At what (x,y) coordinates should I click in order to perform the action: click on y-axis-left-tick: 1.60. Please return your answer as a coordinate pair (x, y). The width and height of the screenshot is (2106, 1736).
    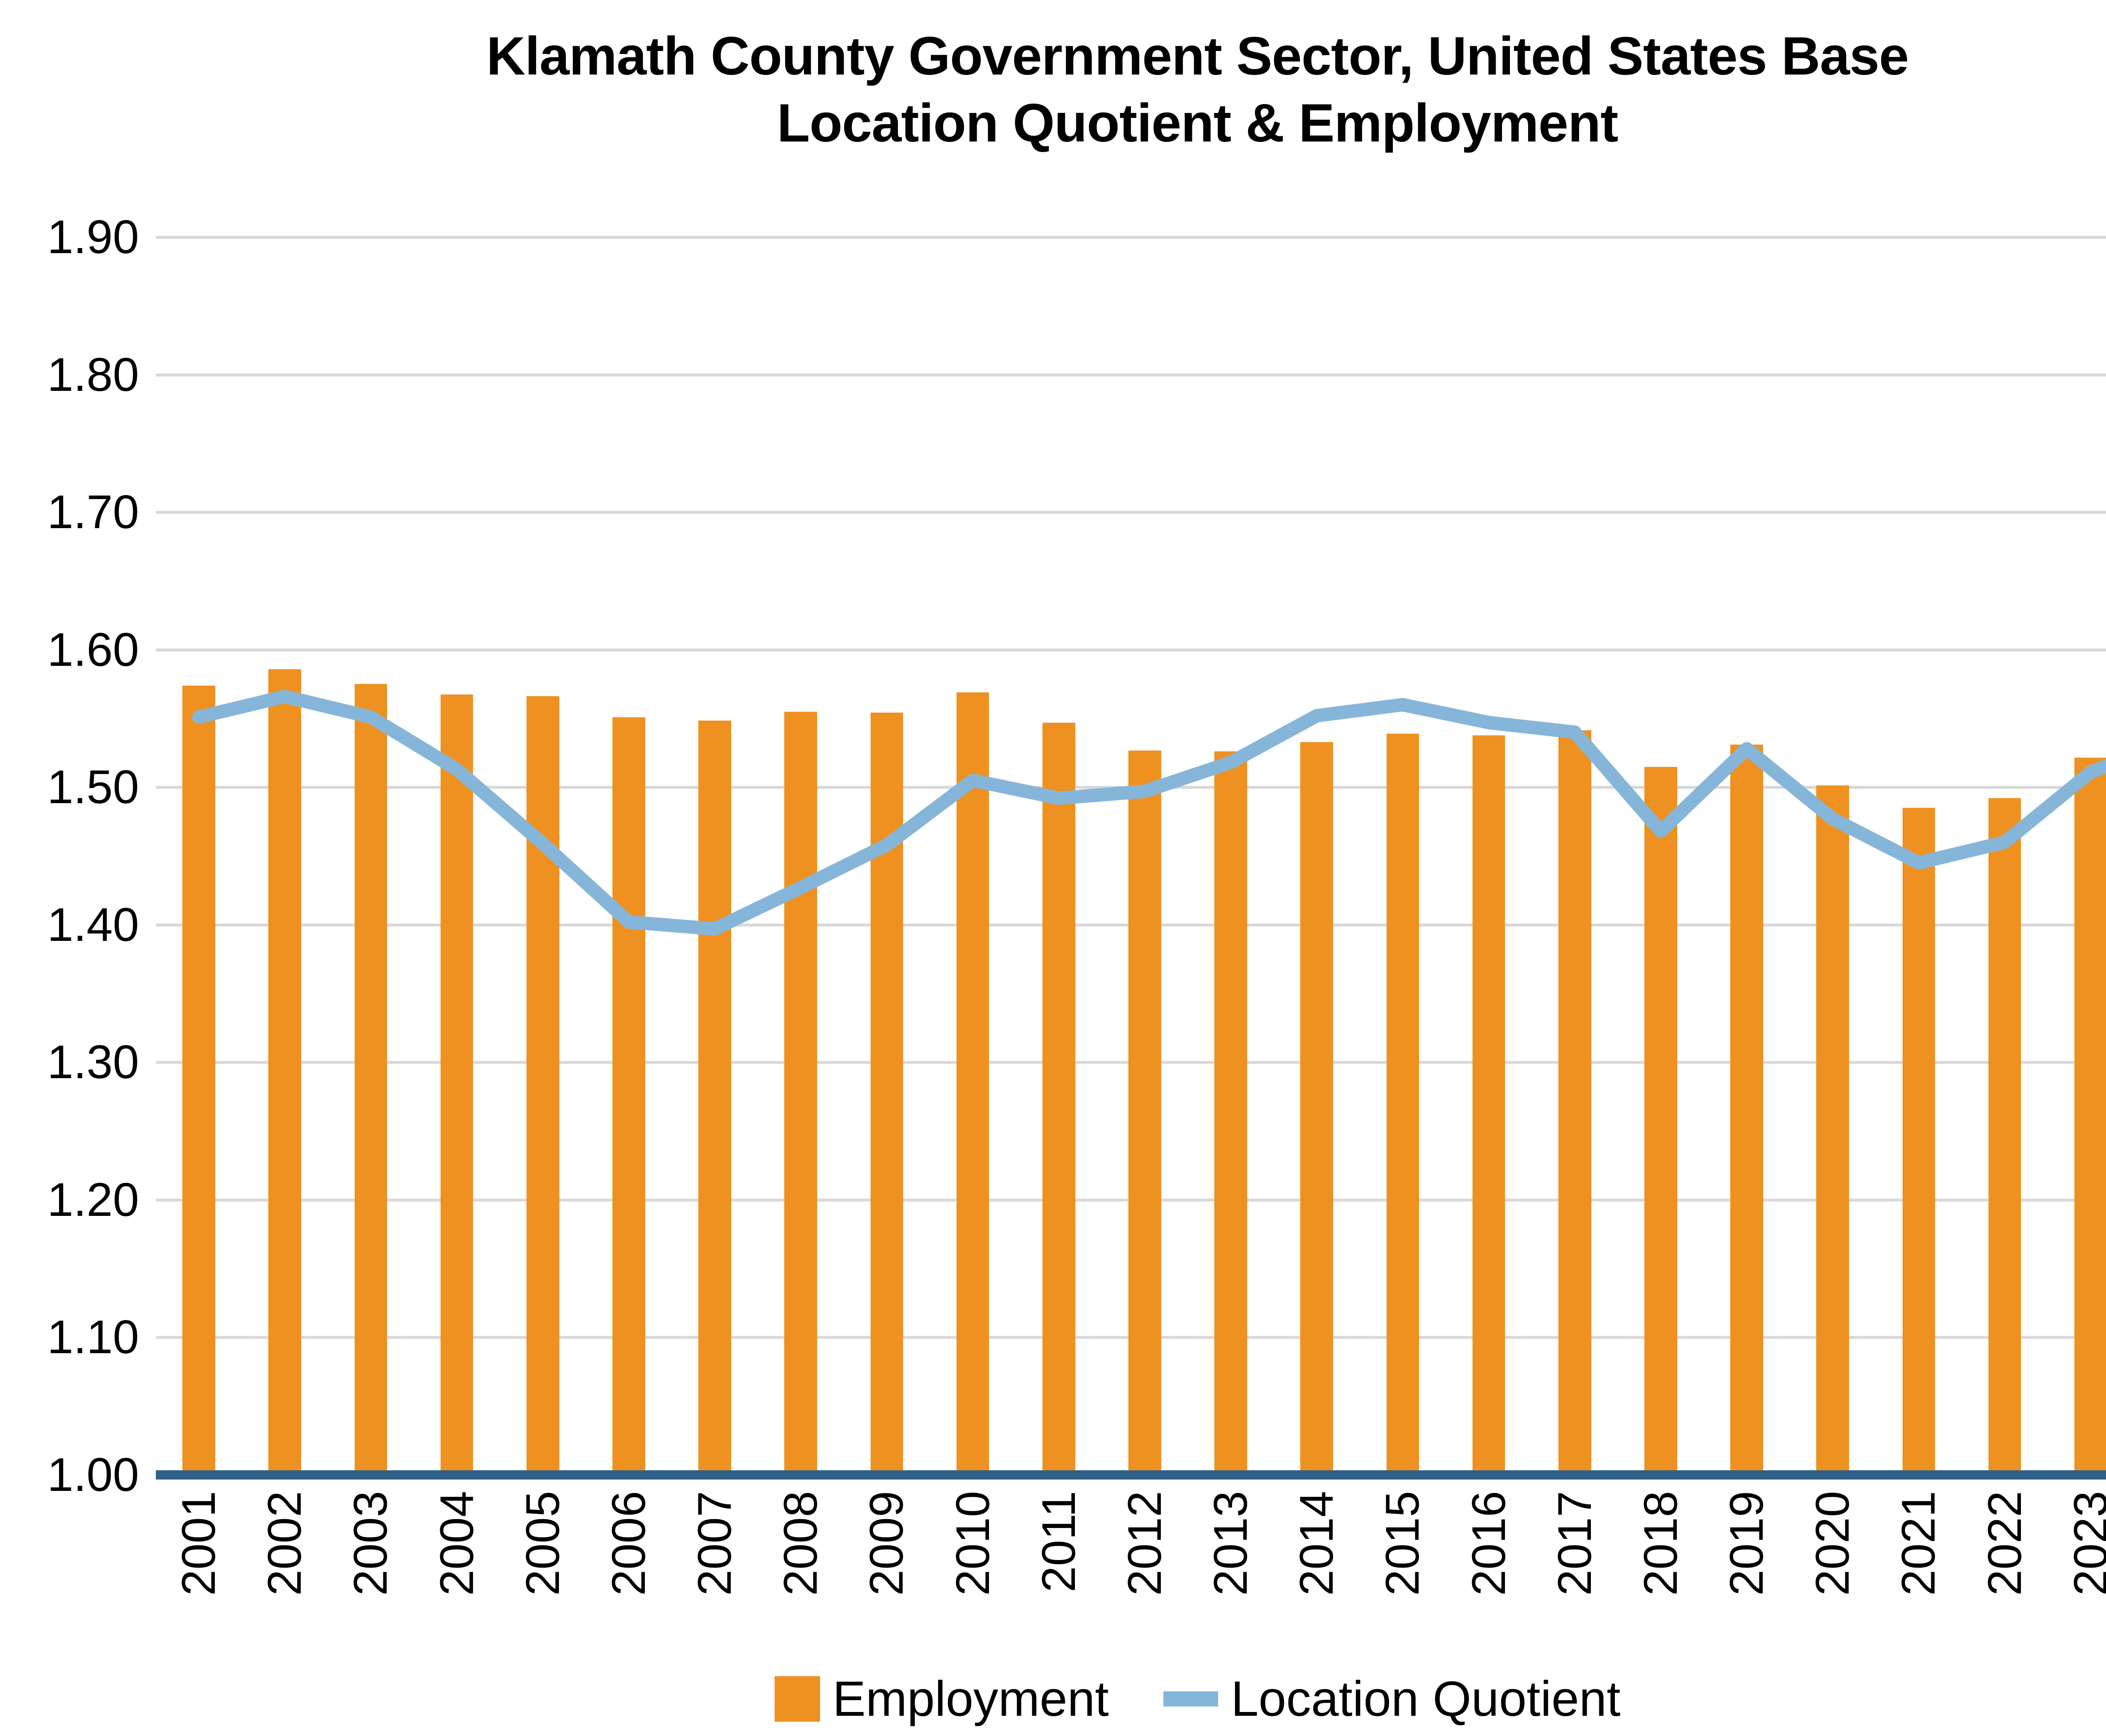
    Looking at the image, I should click on (93, 649).